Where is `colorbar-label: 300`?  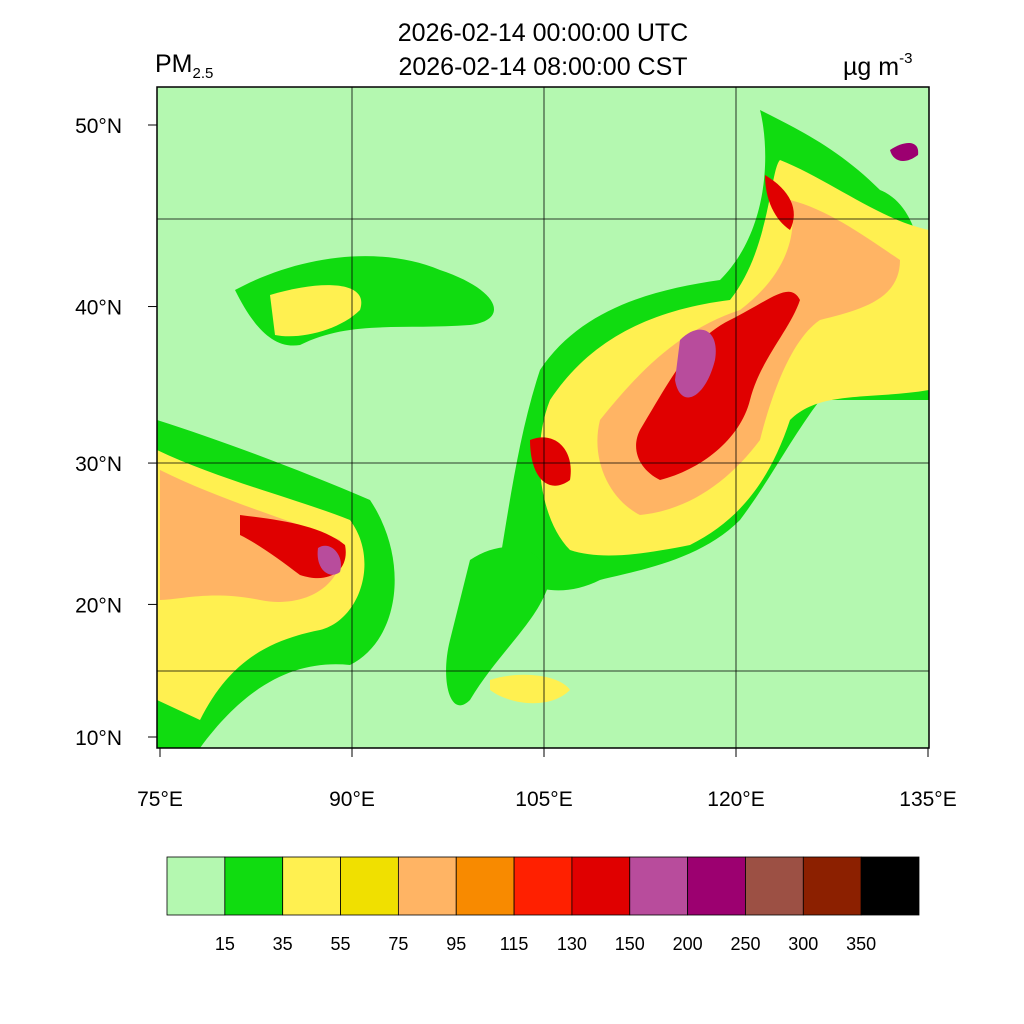
colorbar-label: 300 is located at coordinates (803, 944).